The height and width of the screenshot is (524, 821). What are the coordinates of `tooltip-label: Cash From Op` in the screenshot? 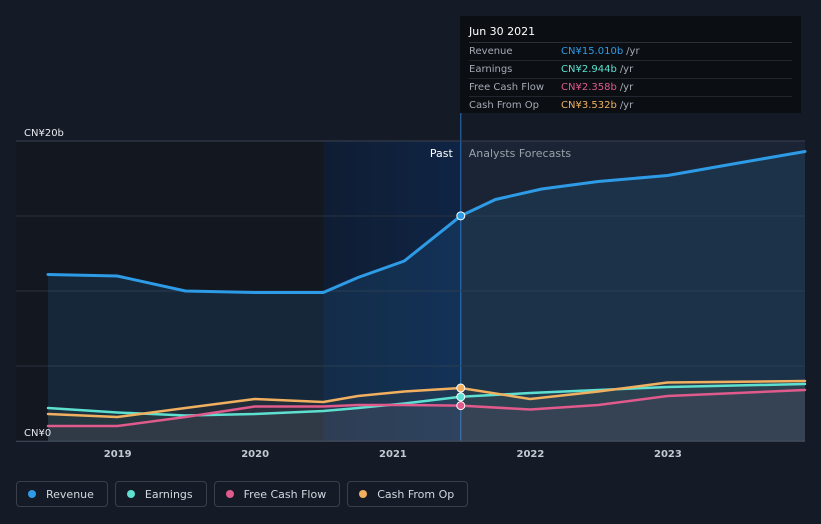 It's located at (504, 105).